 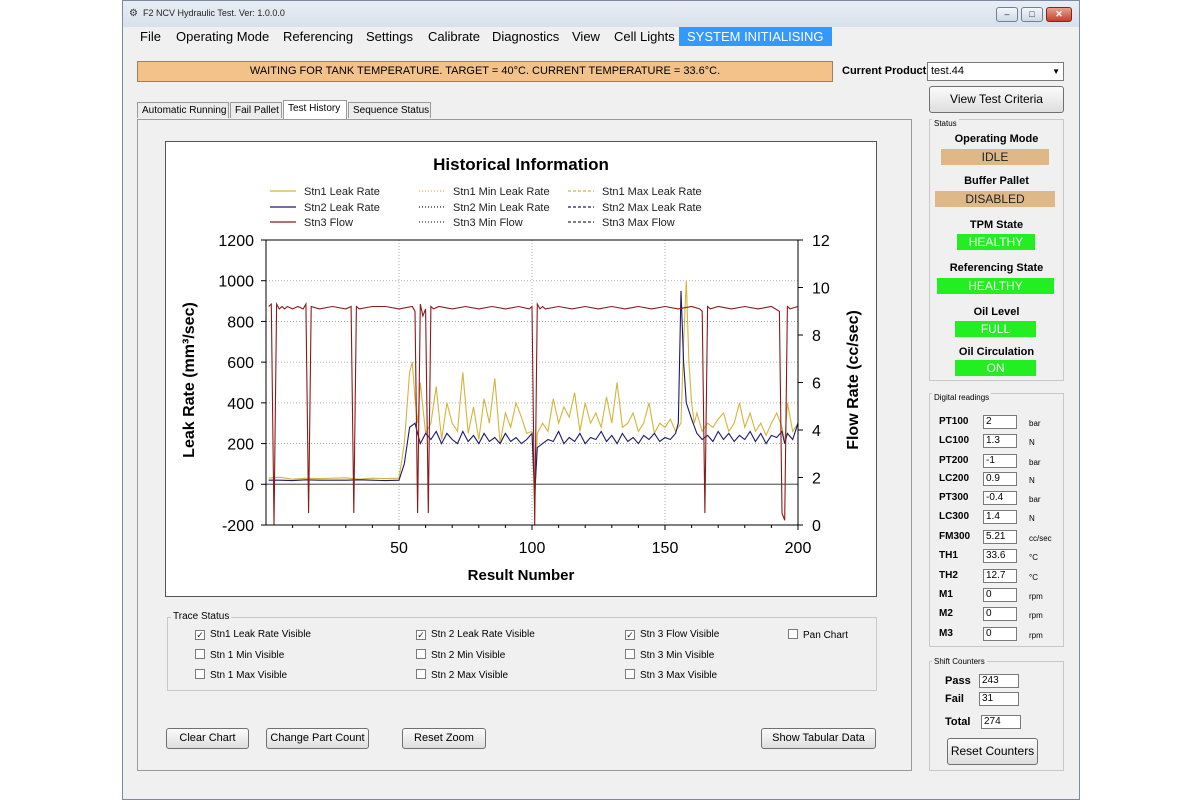 I want to click on stn1-min-visible-checkbox: Stn 1 Min Visible, so click(x=239, y=655).